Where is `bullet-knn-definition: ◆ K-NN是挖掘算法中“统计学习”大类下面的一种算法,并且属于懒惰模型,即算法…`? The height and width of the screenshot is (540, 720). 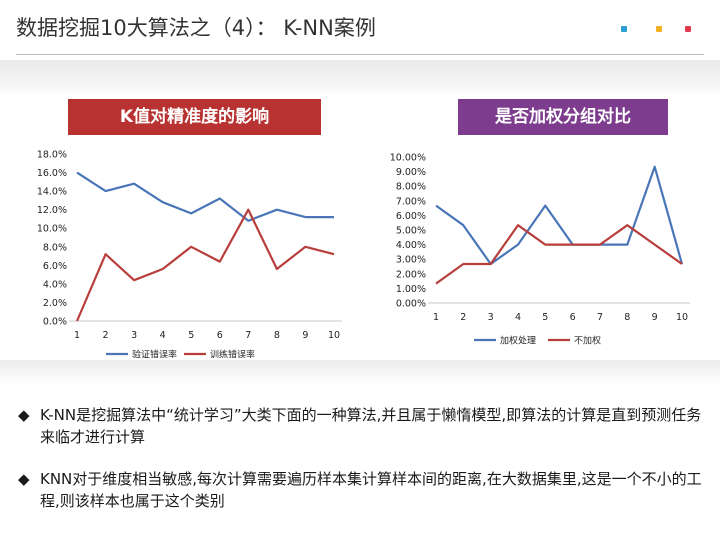
bullet-knn-definition: ◆ K-NN是挖掘算法中“统计学习”大类下面的一种算法,并且属于懒惰模型,即算法… is located at coordinates (367, 426).